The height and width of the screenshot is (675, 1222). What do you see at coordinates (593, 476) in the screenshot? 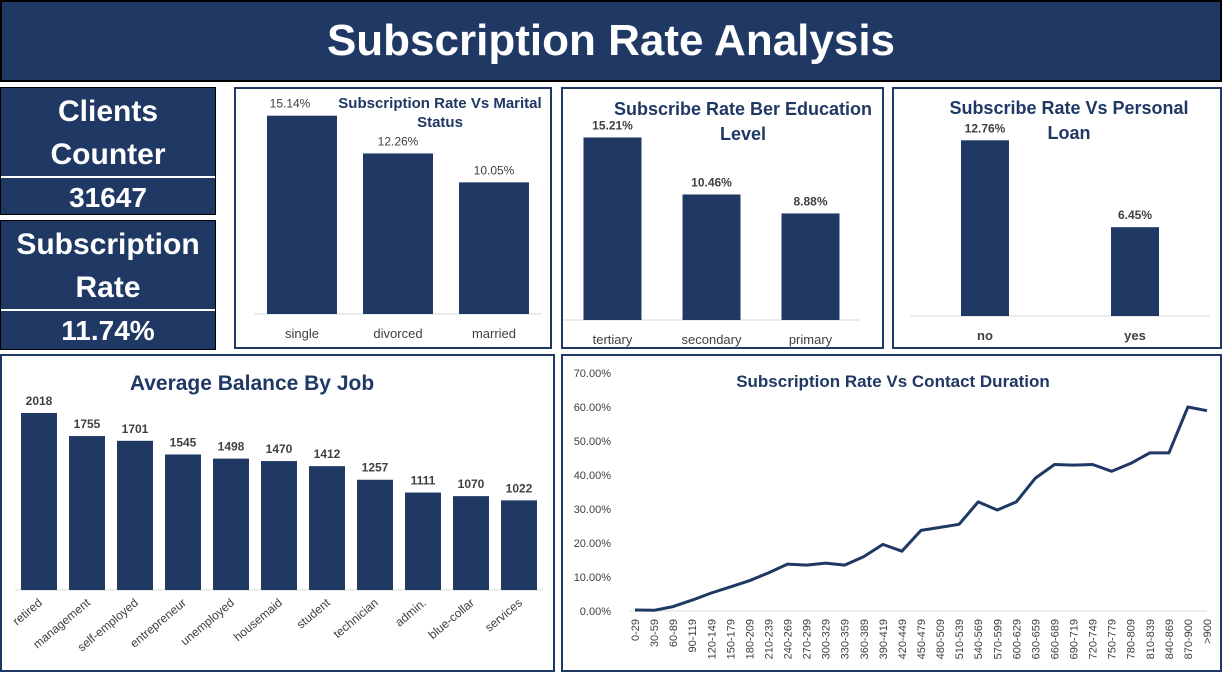
I see `y-tick-label: 40.00%` at bounding box center [593, 476].